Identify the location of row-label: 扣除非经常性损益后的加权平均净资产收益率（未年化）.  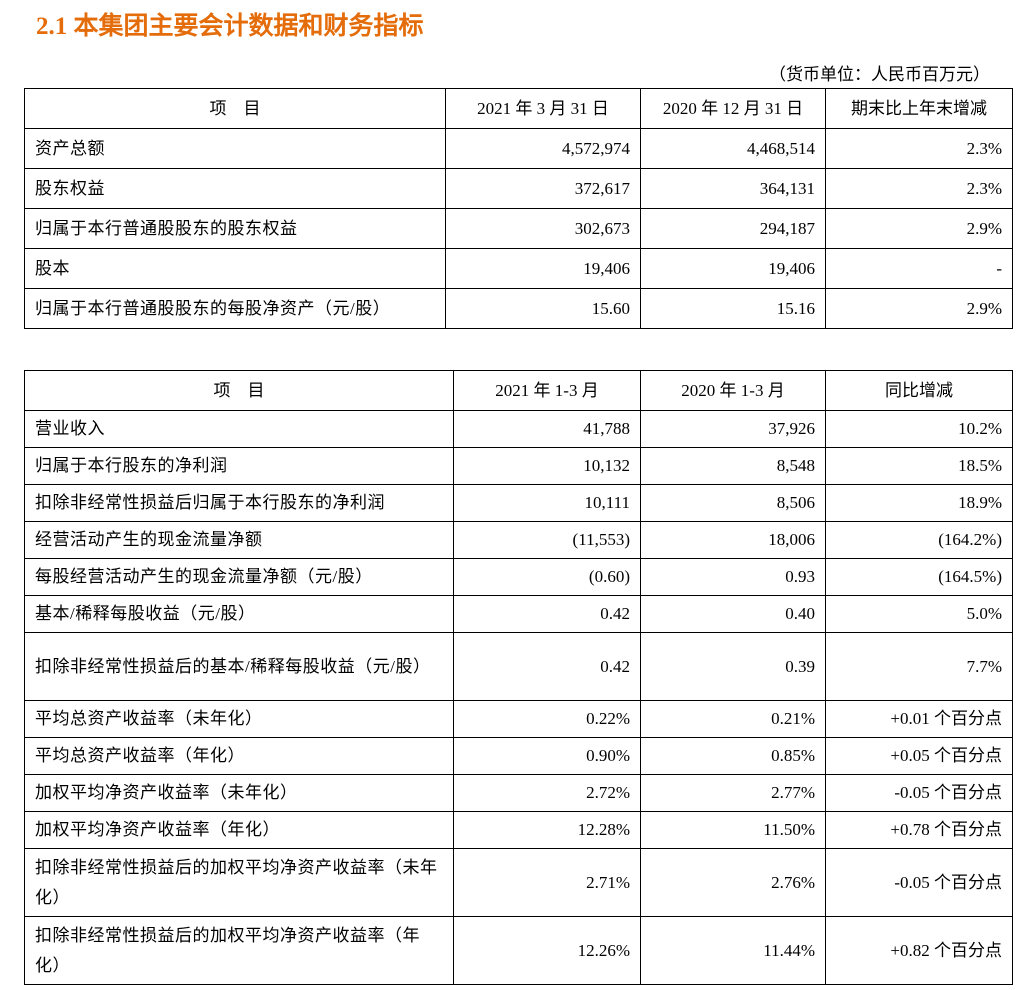
(239, 882).